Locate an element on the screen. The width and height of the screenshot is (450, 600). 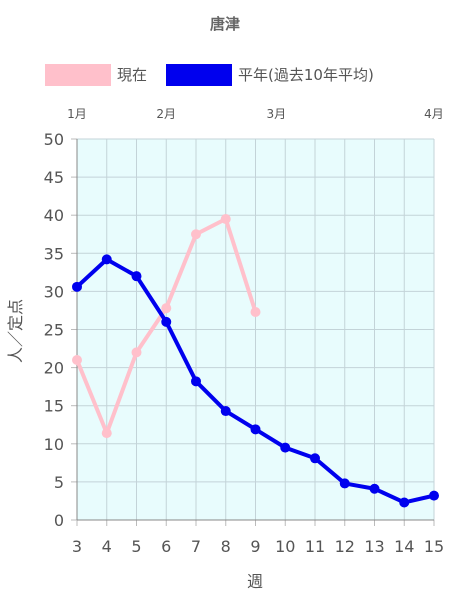
x-tick-labels: 3 4 5 6 7 8 9 10 11 12 13 14 15 is located at coordinates (258, 546).